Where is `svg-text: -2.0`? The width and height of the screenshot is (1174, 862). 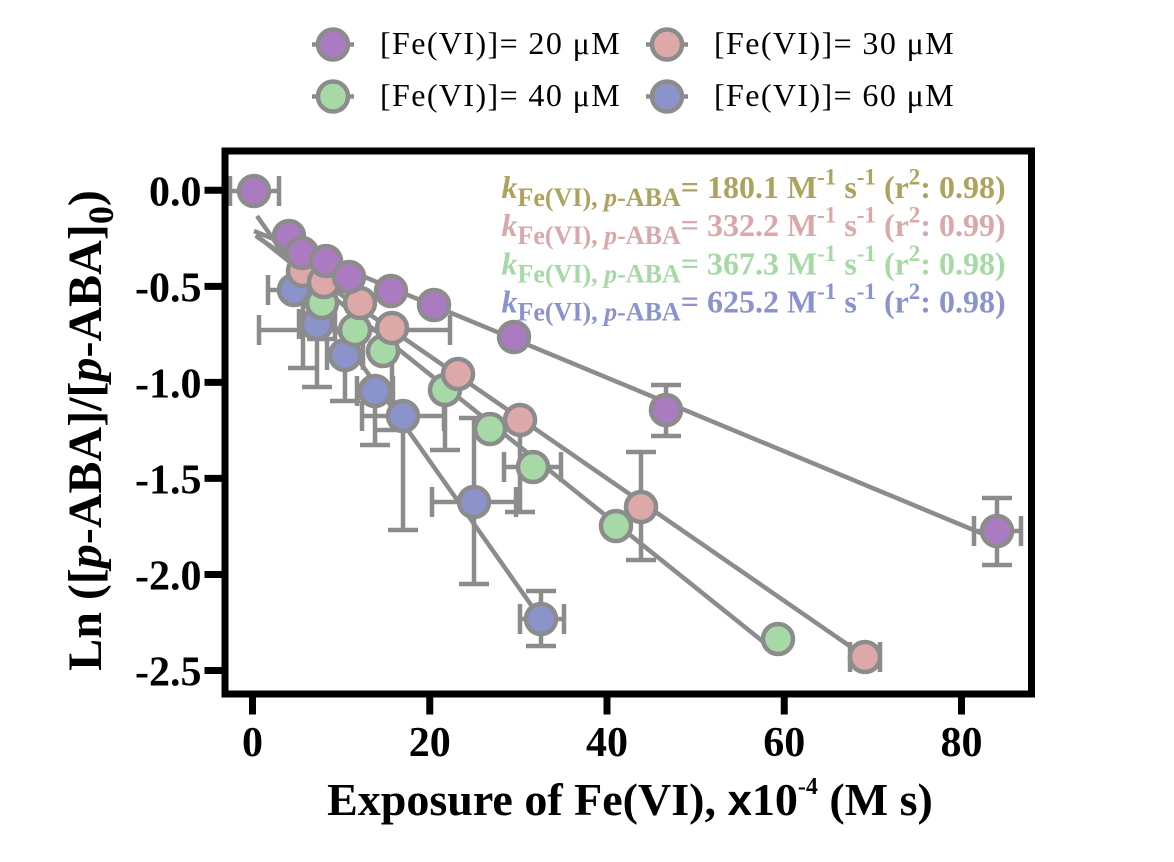
svg-text: -2.0 is located at coordinates (168, 577).